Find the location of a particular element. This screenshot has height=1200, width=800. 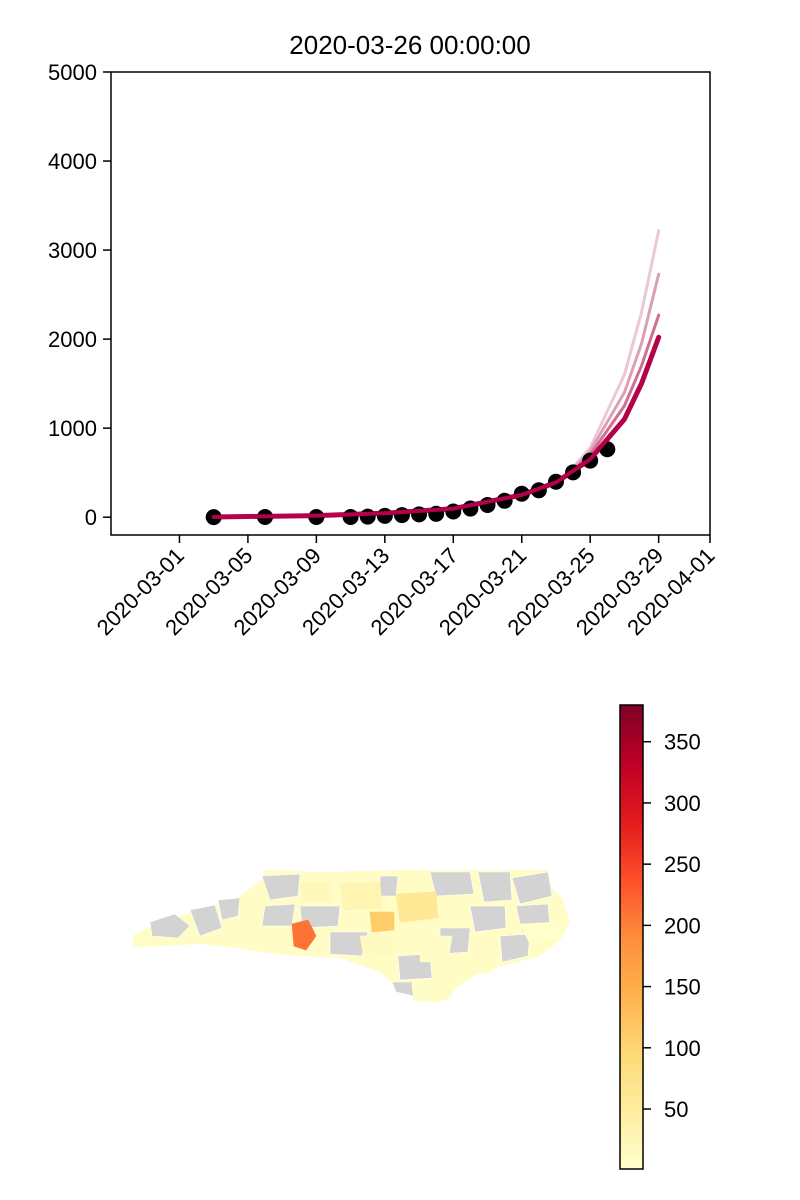

y-tick-label: 4000 is located at coordinates (72, 161).